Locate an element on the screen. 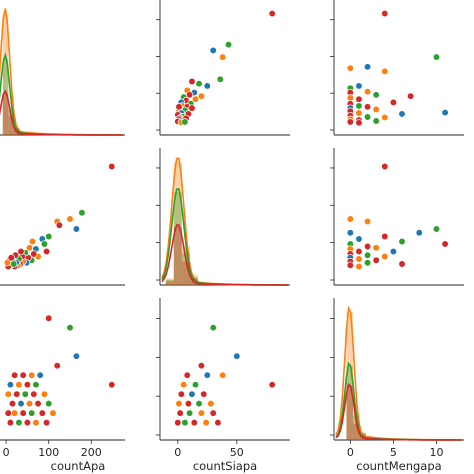  scatter-countSiapa-vs-countMengapa is located at coordinates (397, 216).